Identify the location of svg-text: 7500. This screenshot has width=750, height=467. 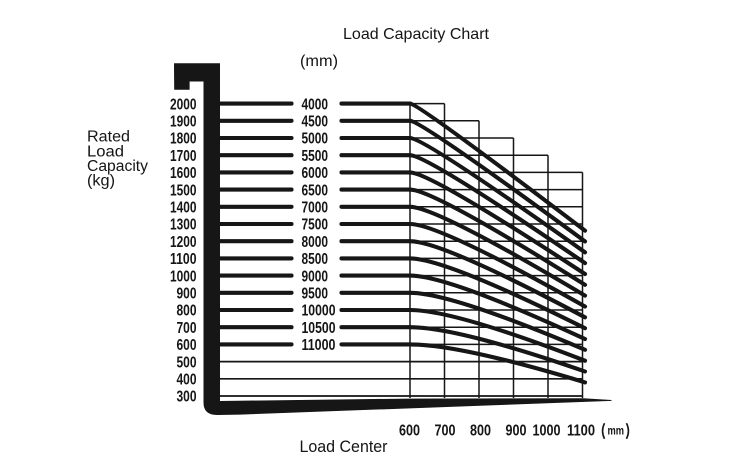
(315, 225).